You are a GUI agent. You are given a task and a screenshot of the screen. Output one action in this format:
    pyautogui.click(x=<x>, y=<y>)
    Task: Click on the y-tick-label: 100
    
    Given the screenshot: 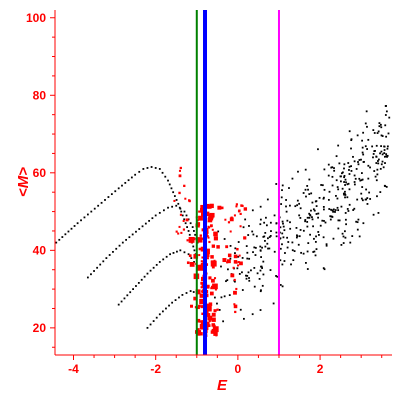 What is the action you would take?
    pyautogui.click(x=36, y=18)
    